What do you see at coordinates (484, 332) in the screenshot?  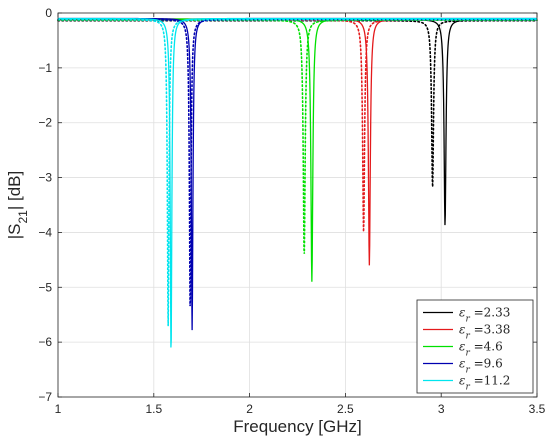 I see `legend-entry: εr =3.38` at bounding box center [484, 332].